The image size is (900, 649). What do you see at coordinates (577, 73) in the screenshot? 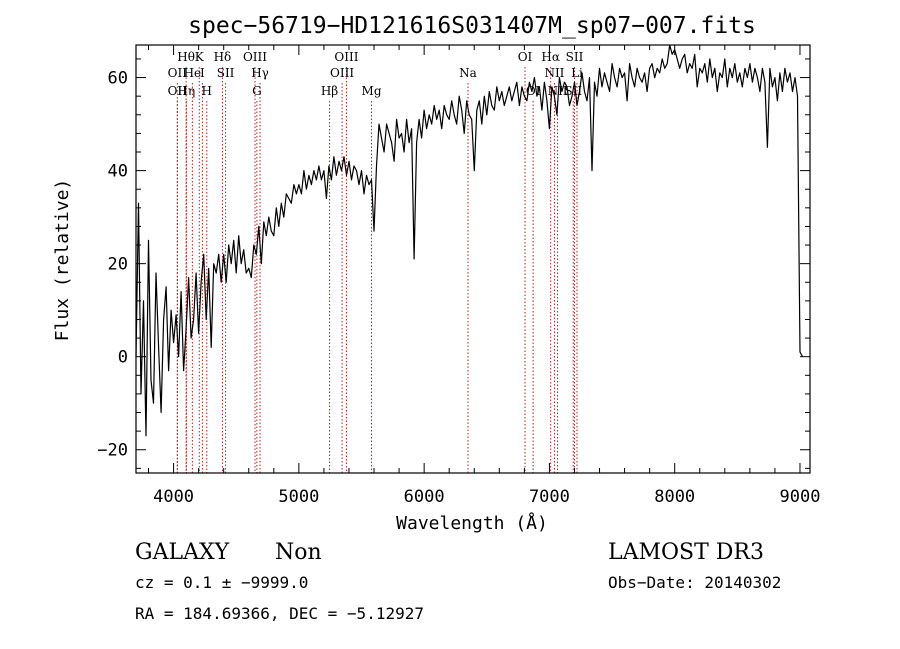
I see `marker-label: Li` at bounding box center [577, 73].